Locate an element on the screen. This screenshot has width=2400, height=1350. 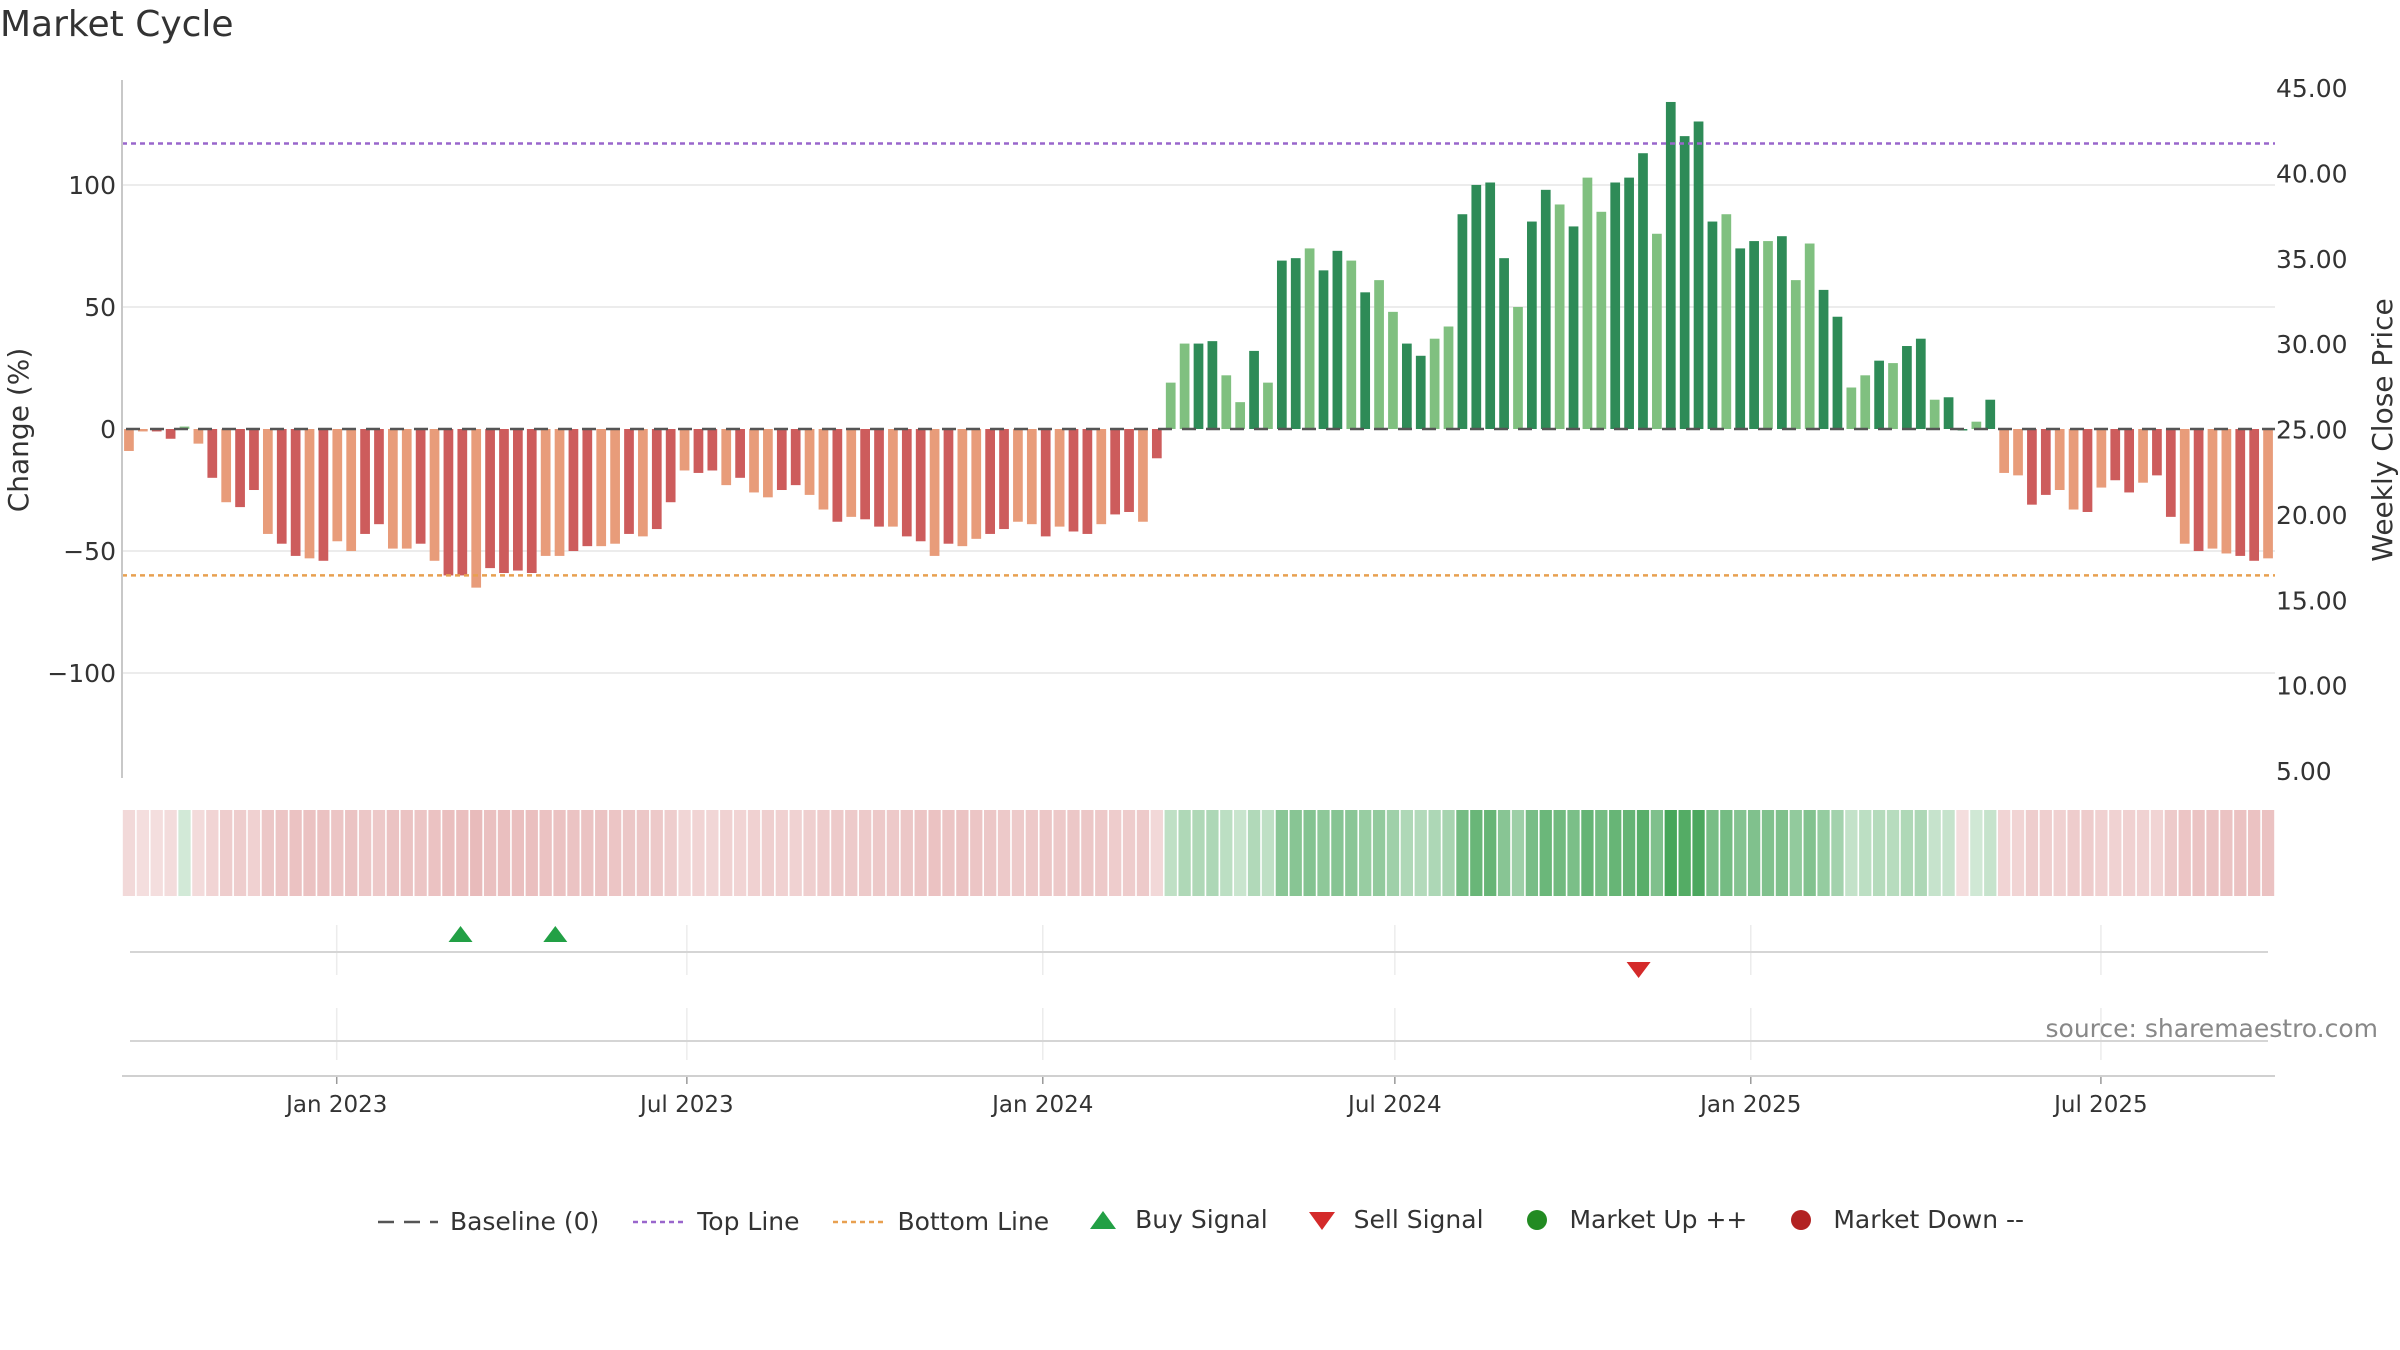
right-tick-label: 35.00 is located at coordinates (2312, 259).